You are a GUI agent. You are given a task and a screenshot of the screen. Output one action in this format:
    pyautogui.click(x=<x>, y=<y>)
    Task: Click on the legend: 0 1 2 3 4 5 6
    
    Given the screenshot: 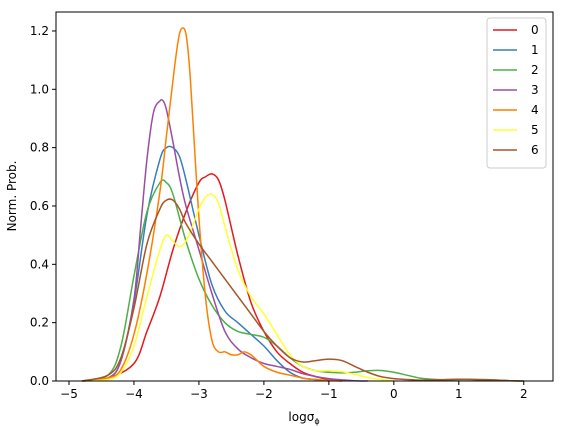 What is the action you would take?
    pyautogui.click(x=516, y=93)
    